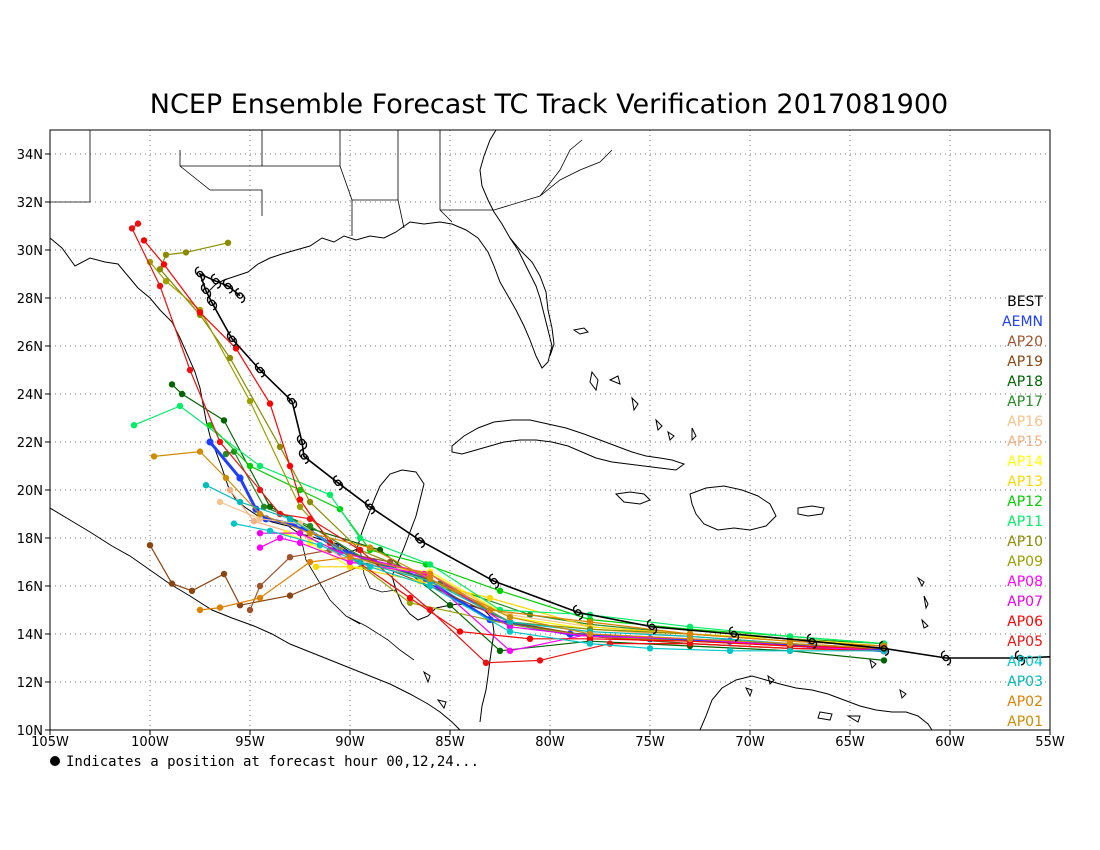 The image size is (1100, 850). I want to click on yucatan-peninsula, so click(396, 545).